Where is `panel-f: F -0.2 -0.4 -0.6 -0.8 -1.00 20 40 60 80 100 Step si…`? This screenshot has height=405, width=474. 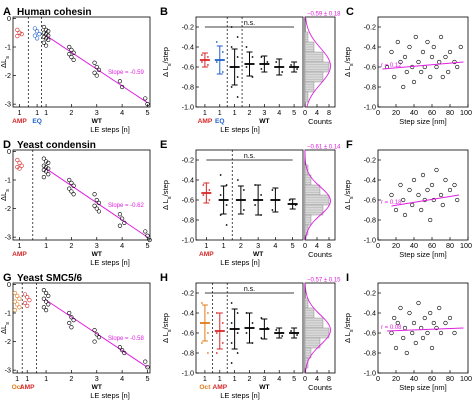
panel-f: F -0.2 -0.4 -0.6 -0.8 -1.00 20 40 60 80 100 Step si… is located at coordinates (407, 199).